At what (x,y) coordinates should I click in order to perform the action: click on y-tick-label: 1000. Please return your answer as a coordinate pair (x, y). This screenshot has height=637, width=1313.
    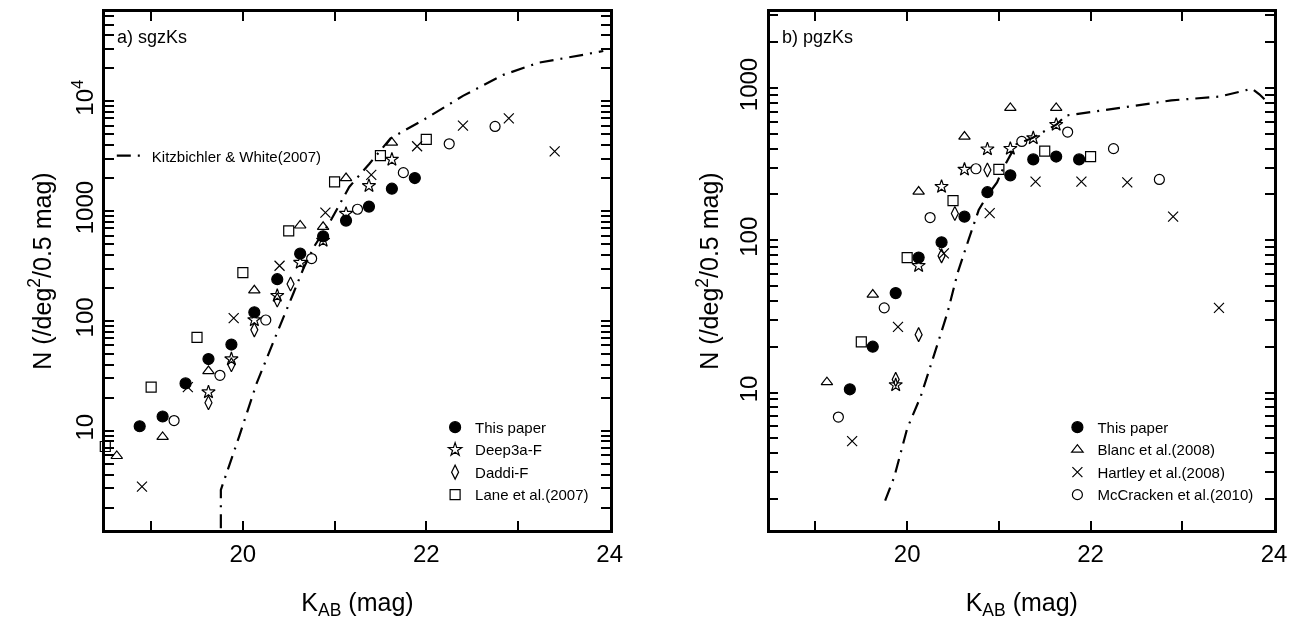
    Looking at the image, I should click on (749, 84).